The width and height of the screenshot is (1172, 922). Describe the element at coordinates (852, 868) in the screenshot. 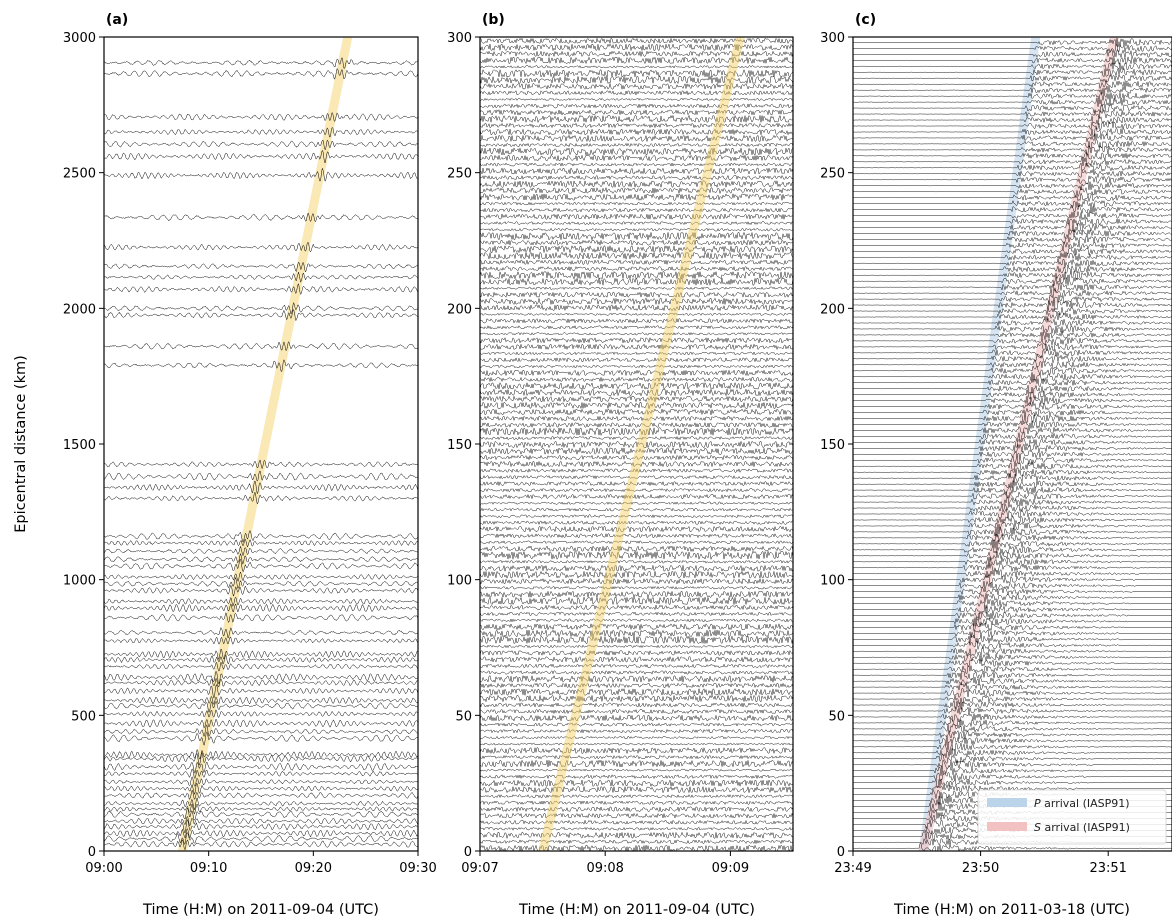

I see `x-tick-label: 23:49` at that location.